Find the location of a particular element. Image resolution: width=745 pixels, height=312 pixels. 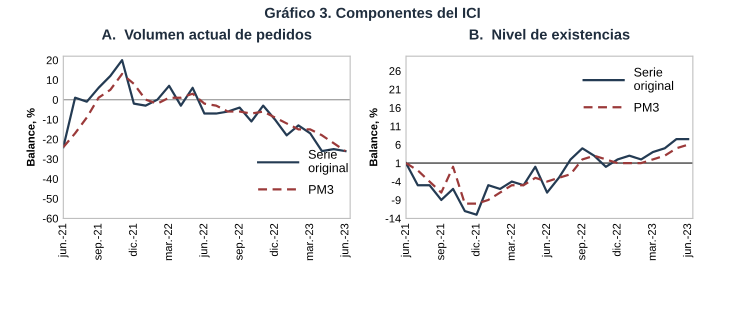

y-tick-label: -50 is located at coordinates (50, 198).